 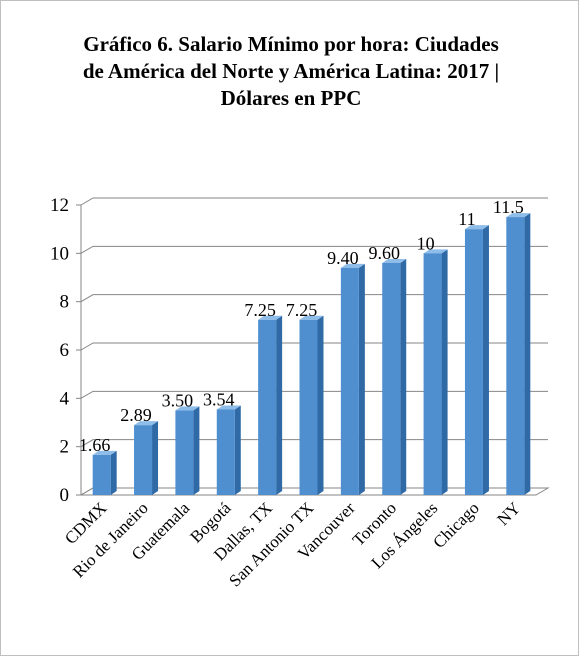 I want to click on y-tick-label: 10, so click(x=59, y=253).